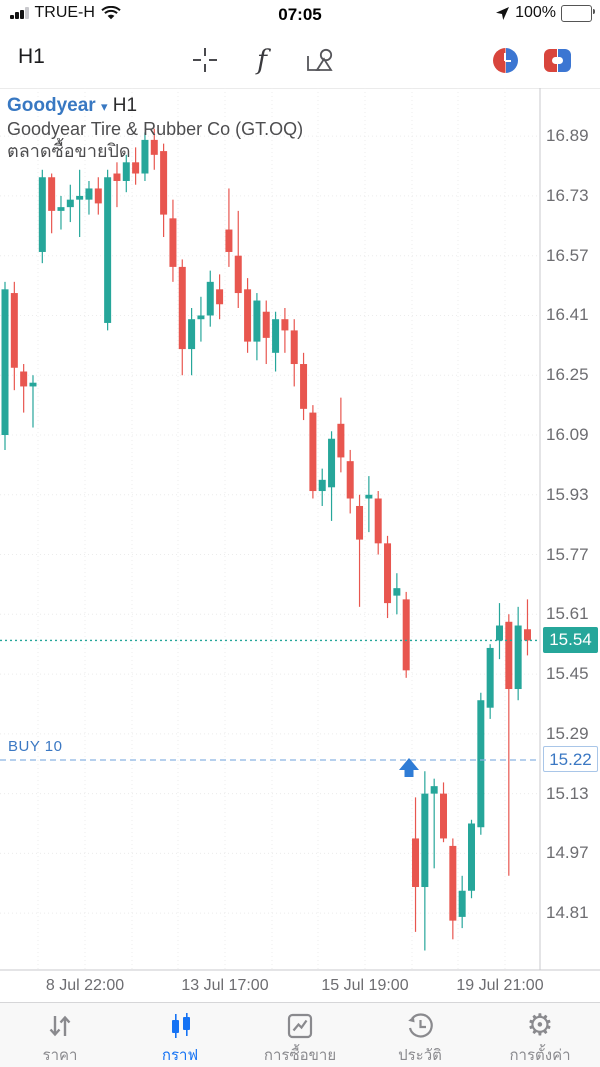 The width and height of the screenshot is (600, 1067). I want to click on status-bar: TRUE-H 07:05 100%, so click(300, 15).